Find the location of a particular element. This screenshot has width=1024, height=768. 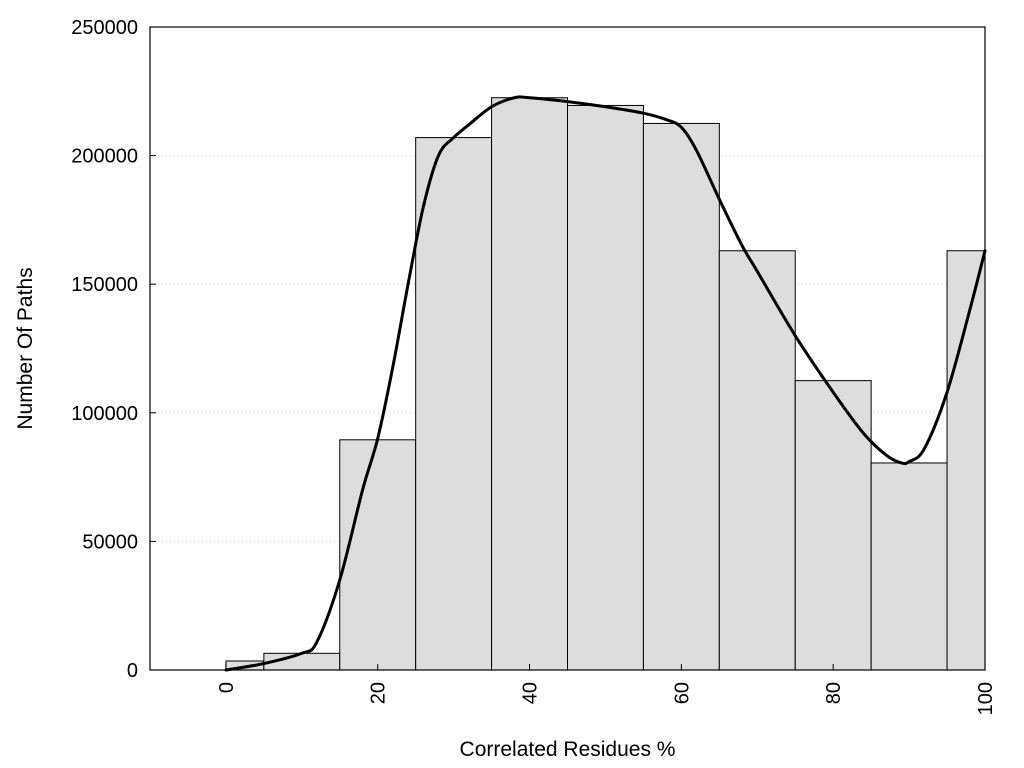

x-axis-ticks: 0 20 40 60 80 100 is located at coordinates (606, 689).